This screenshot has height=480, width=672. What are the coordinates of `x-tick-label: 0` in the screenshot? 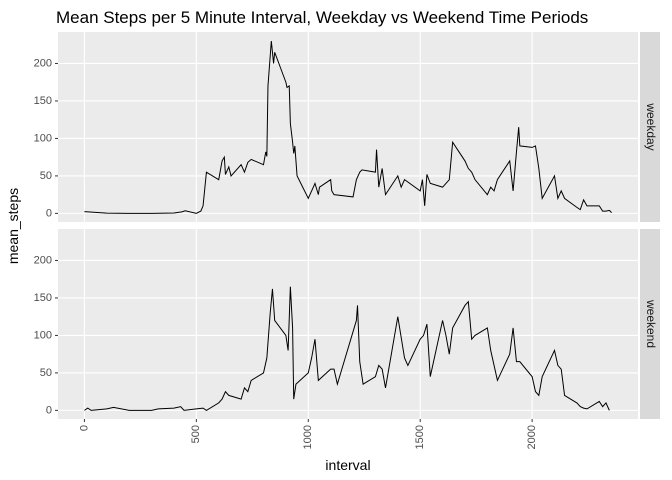 It's located at (84, 428).